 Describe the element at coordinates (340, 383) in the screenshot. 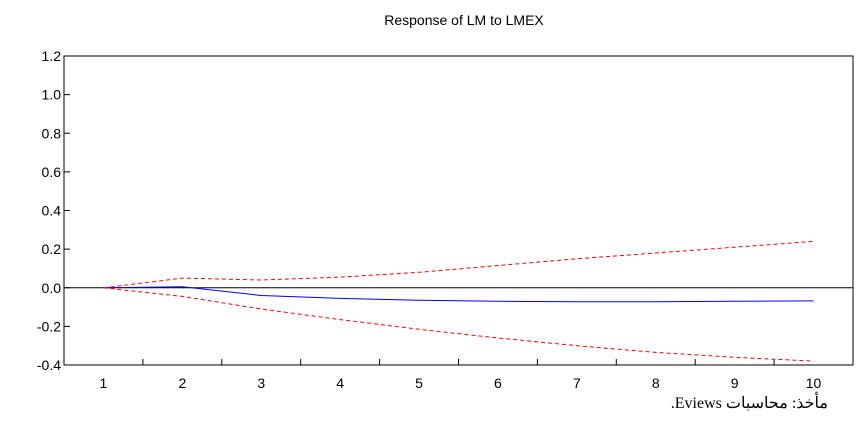

I see `x-tick-label: 4` at that location.